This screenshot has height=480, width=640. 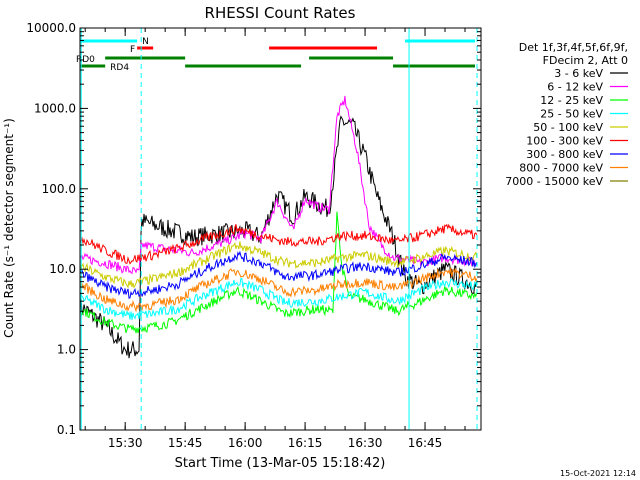 I want to click on bar-label-f: F, so click(x=132, y=50).